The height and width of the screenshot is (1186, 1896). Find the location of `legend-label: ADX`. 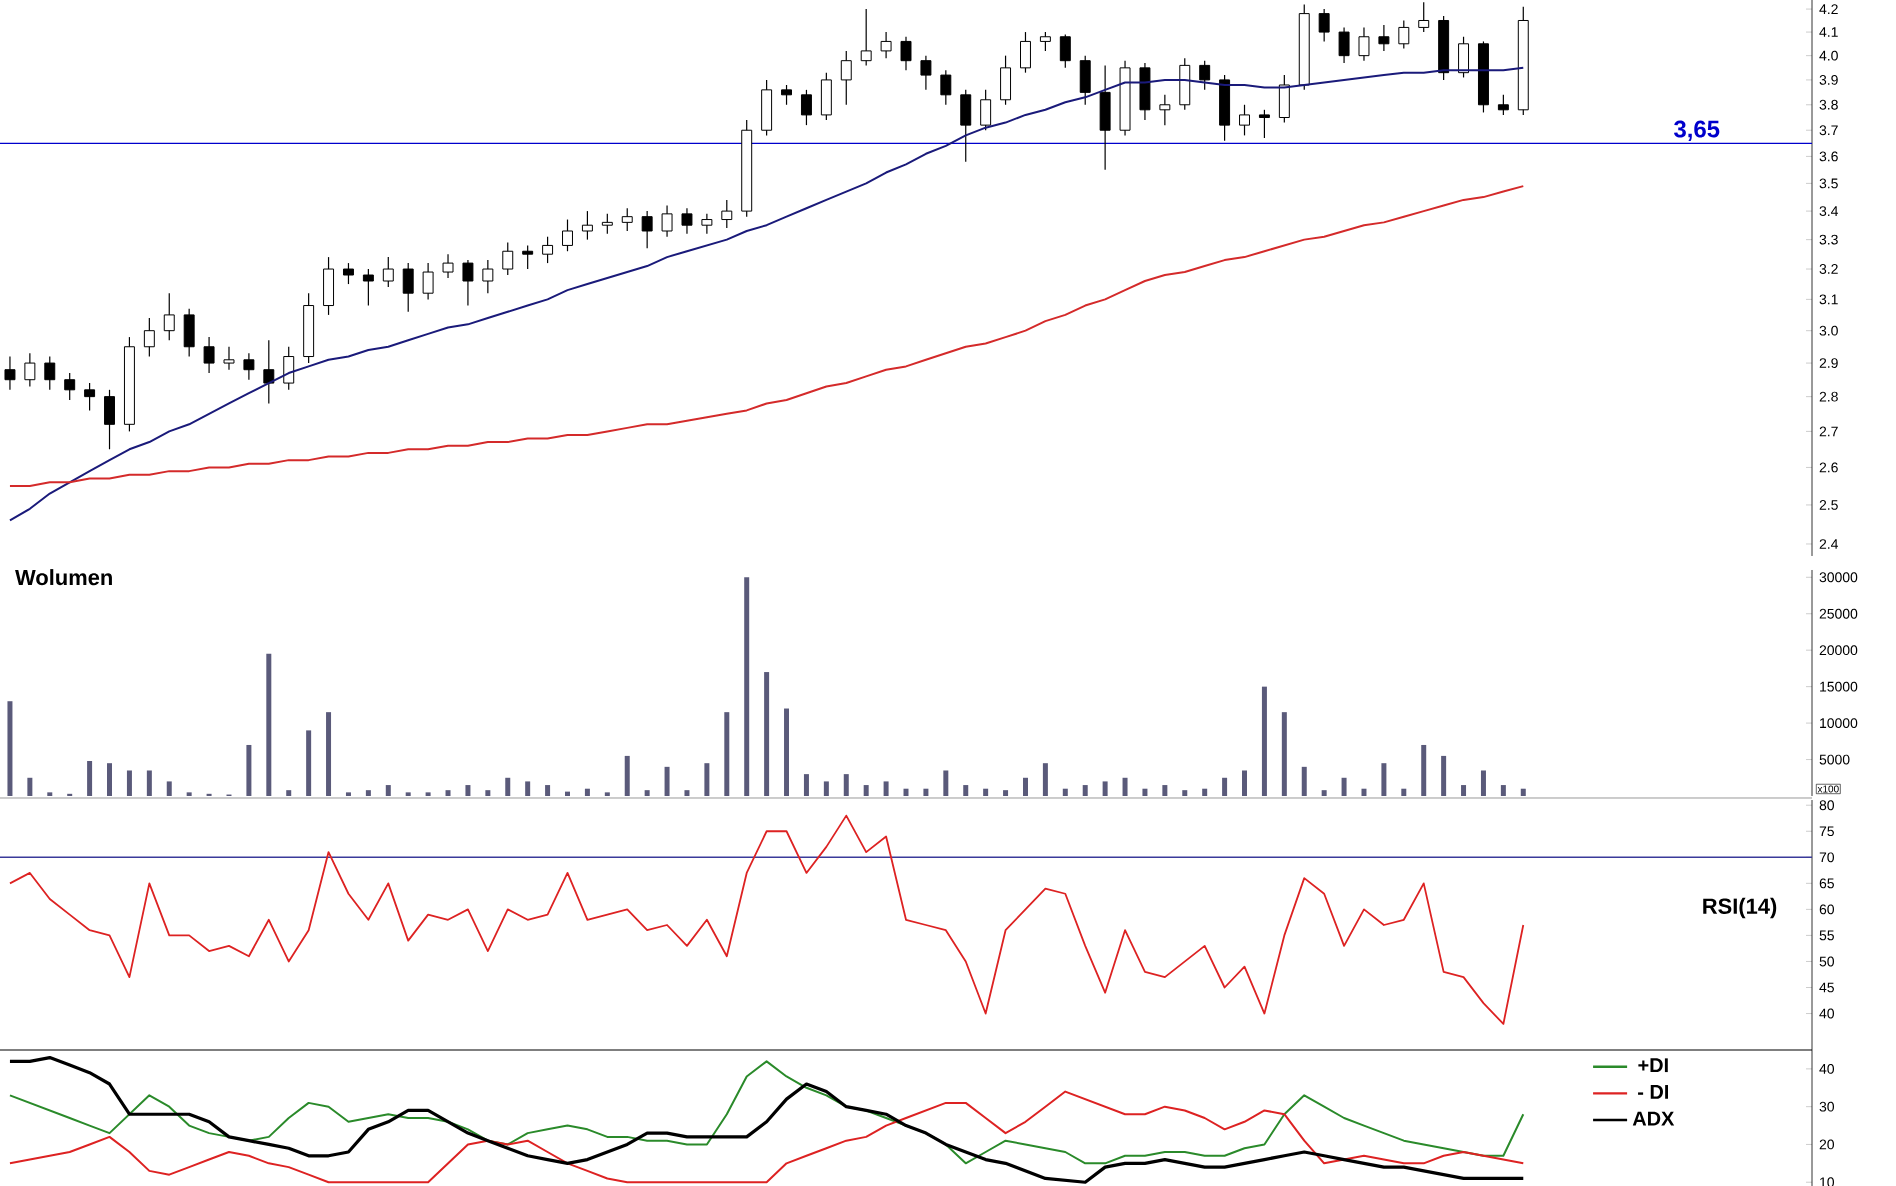

legend-label: ADX is located at coordinates (1653, 1118).